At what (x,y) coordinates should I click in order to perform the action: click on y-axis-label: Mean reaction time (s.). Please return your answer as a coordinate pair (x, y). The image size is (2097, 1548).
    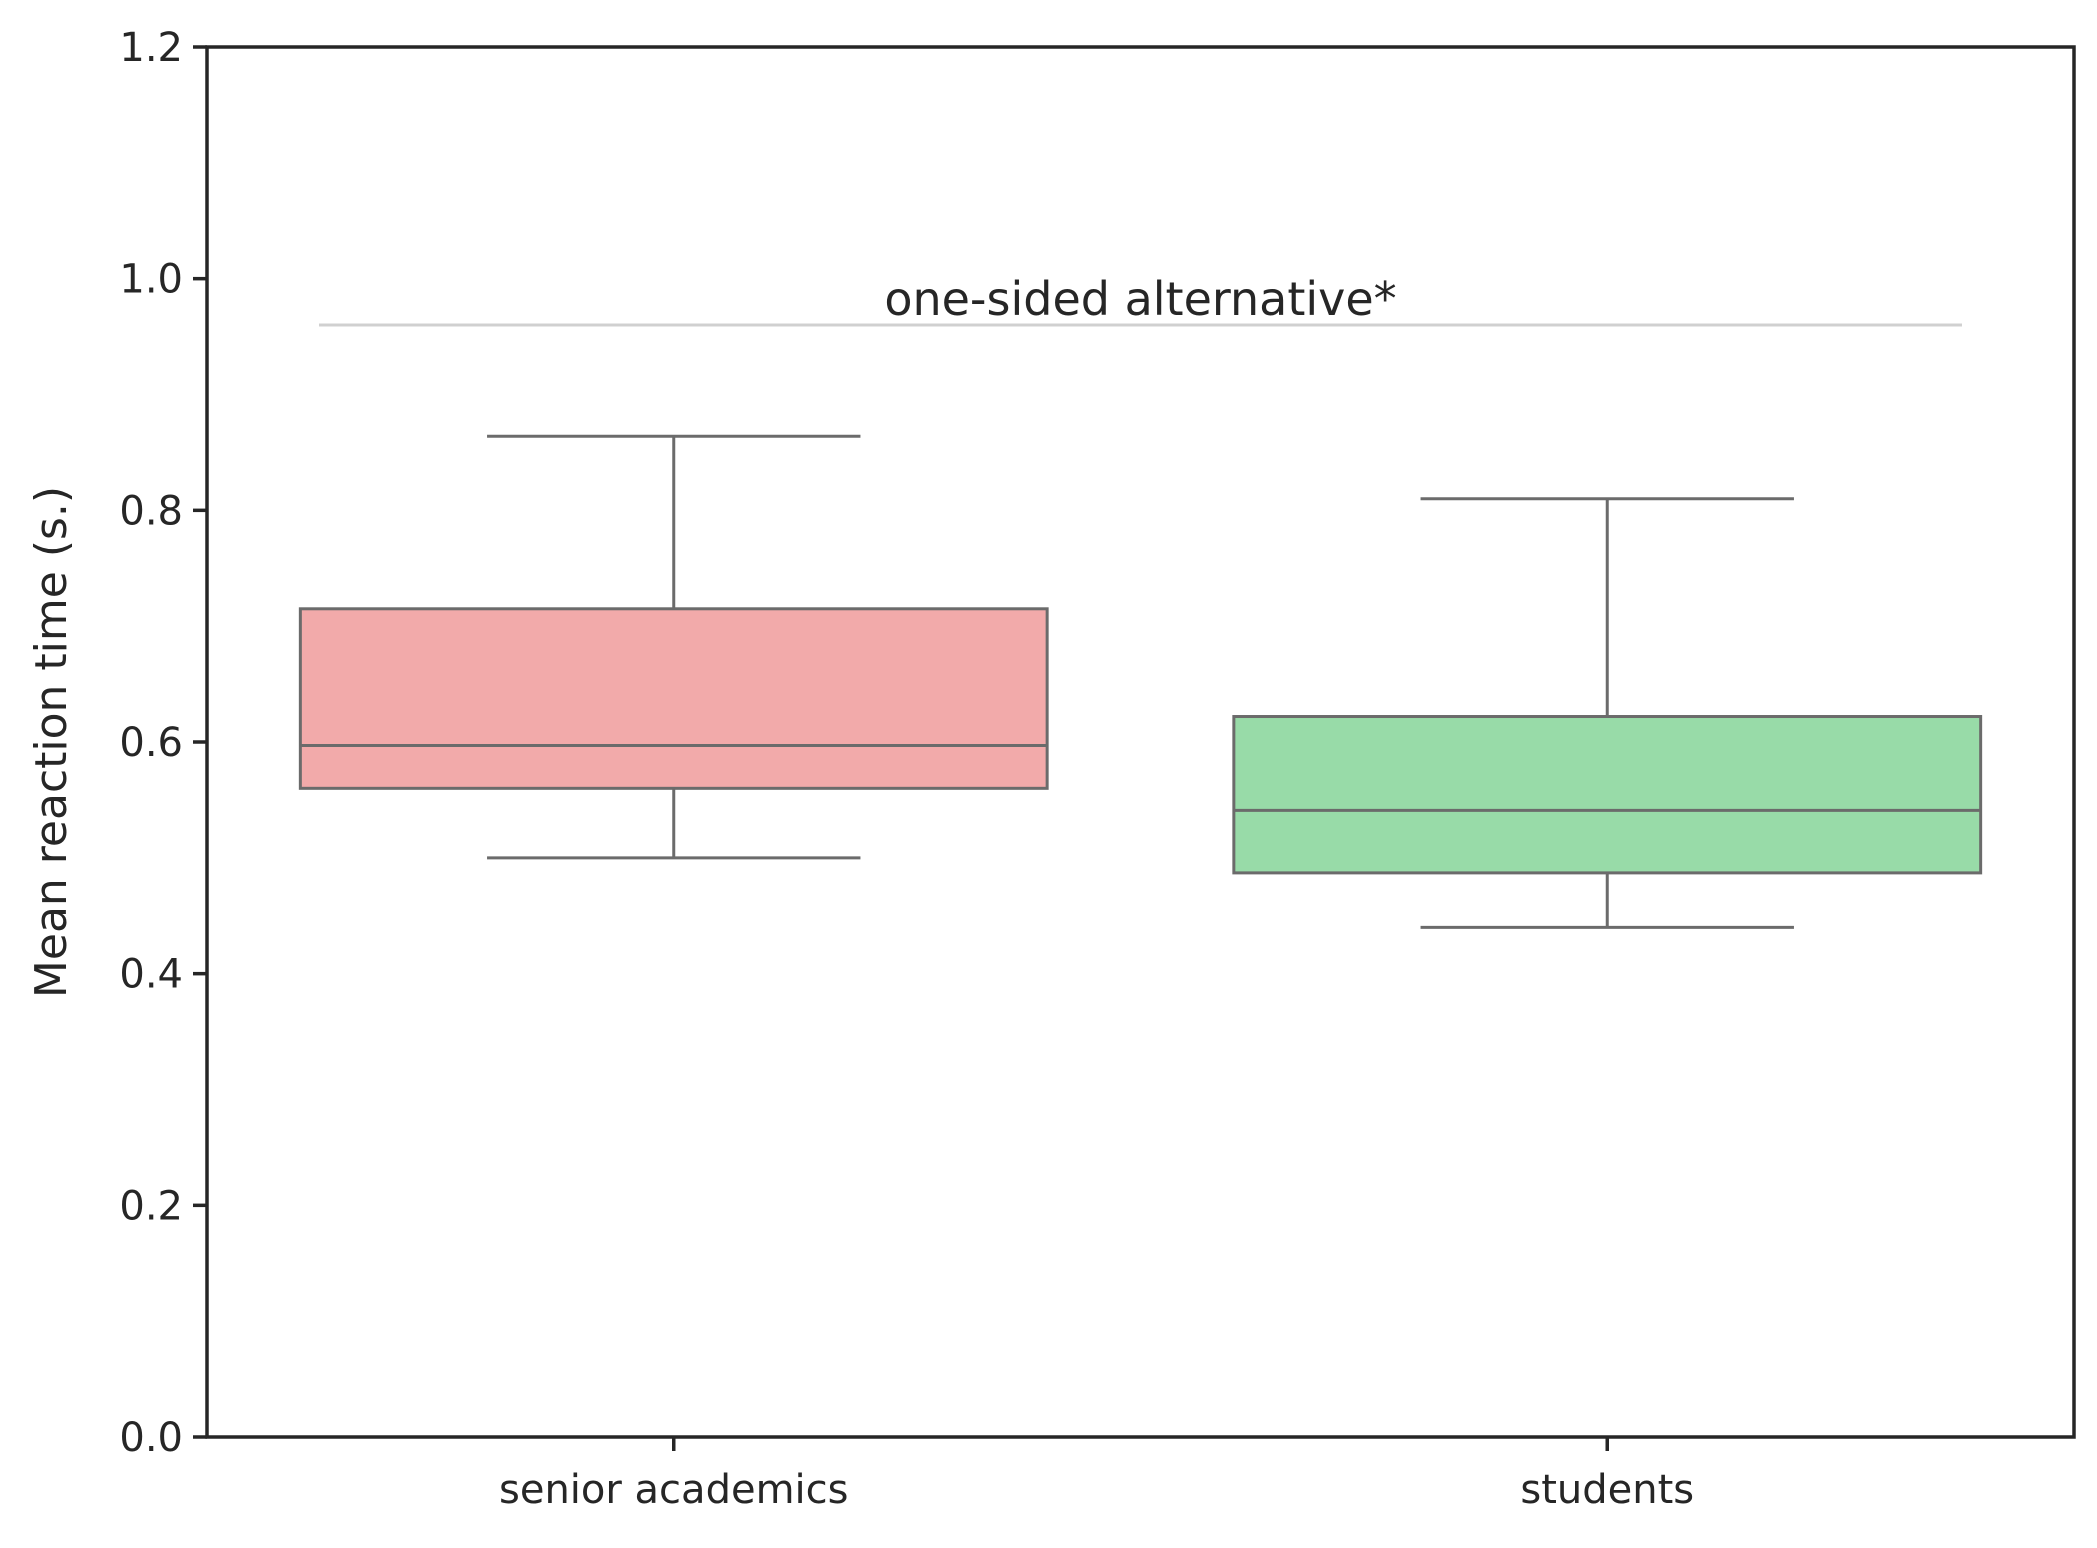
    Looking at the image, I should click on (51, 742).